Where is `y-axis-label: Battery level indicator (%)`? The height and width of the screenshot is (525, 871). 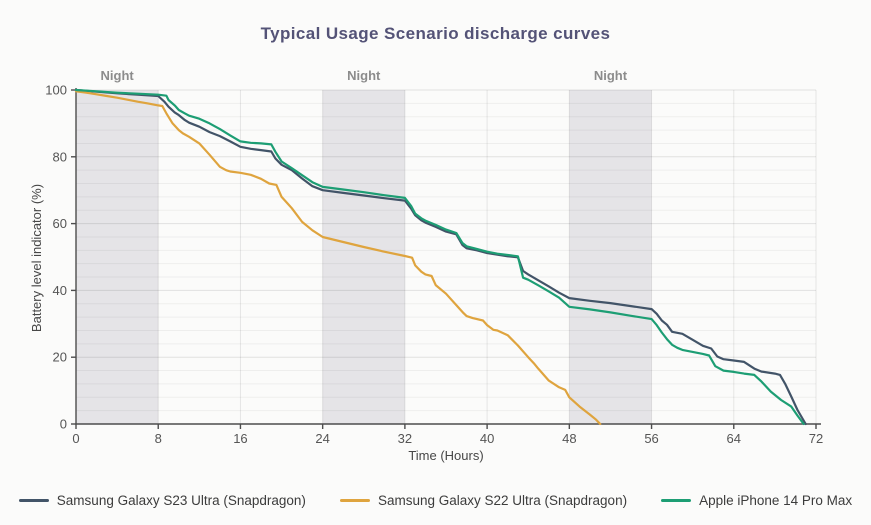 y-axis-label: Battery level indicator (%) is located at coordinates (36, 258).